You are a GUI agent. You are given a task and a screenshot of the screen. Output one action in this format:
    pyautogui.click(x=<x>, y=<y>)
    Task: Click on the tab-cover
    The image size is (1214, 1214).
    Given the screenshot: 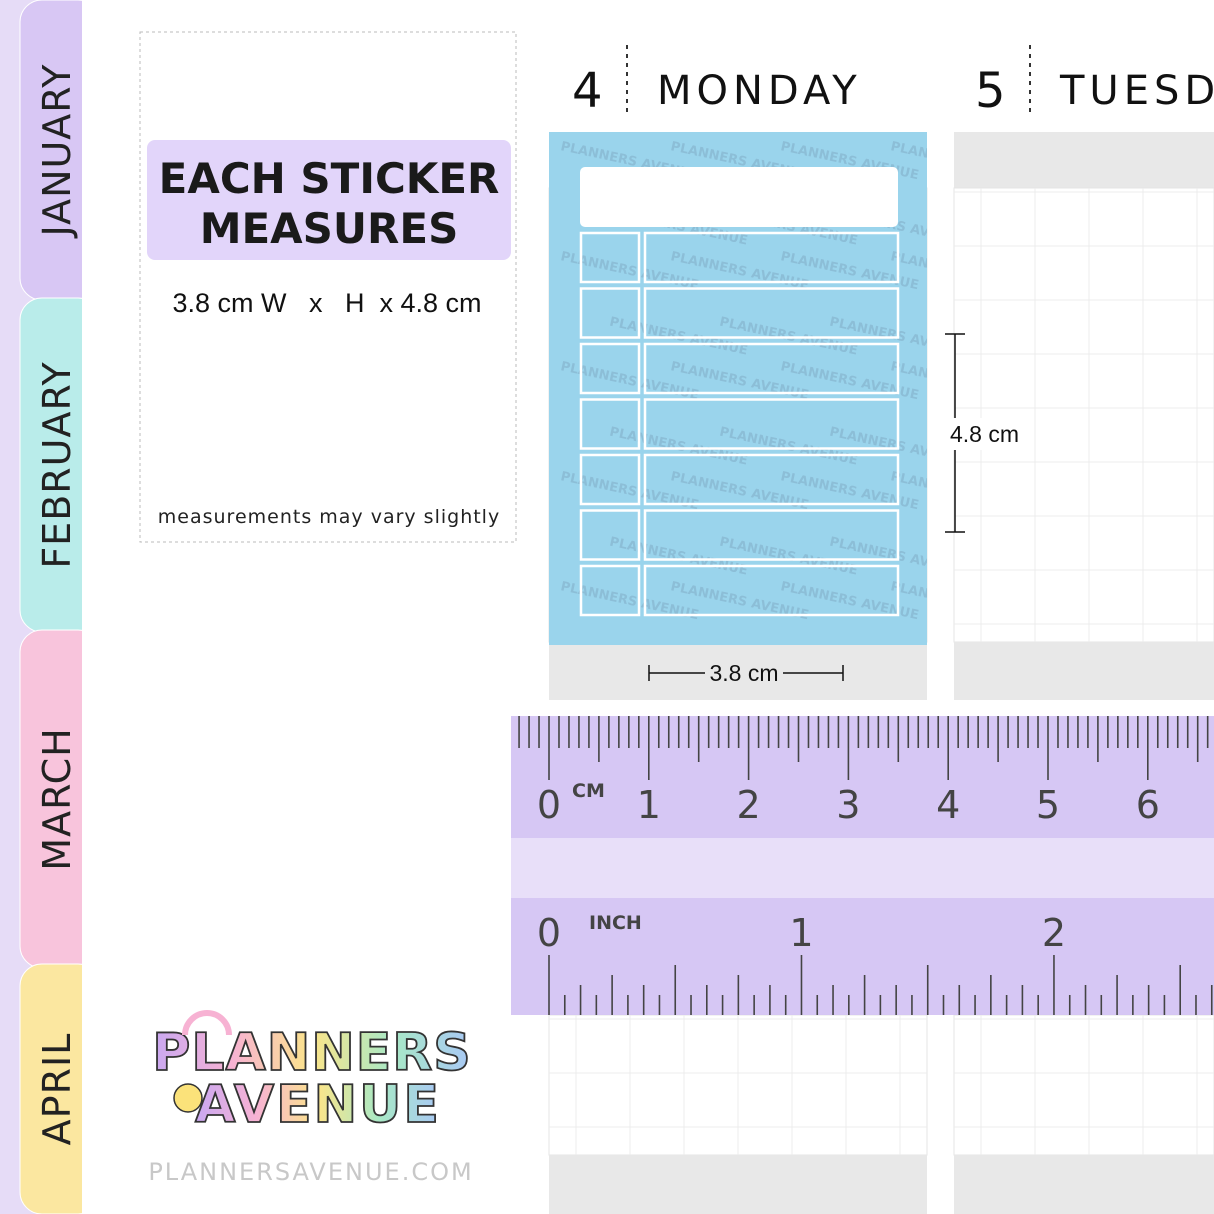 What is the action you would take?
    pyautogui.click(x=97, y=607)
    